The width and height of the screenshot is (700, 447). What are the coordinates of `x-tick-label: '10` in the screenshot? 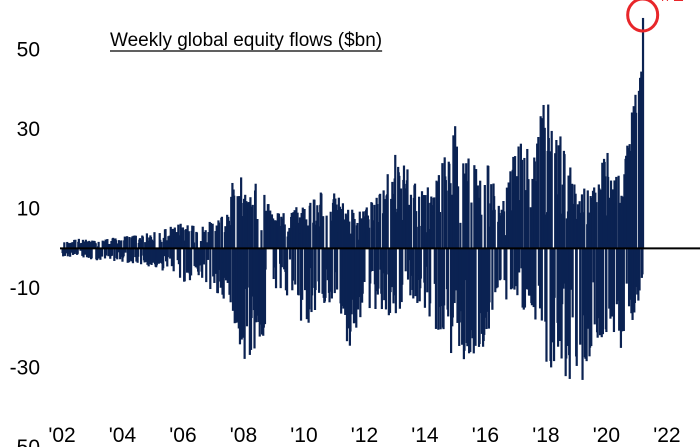 It's located at (303, 435).